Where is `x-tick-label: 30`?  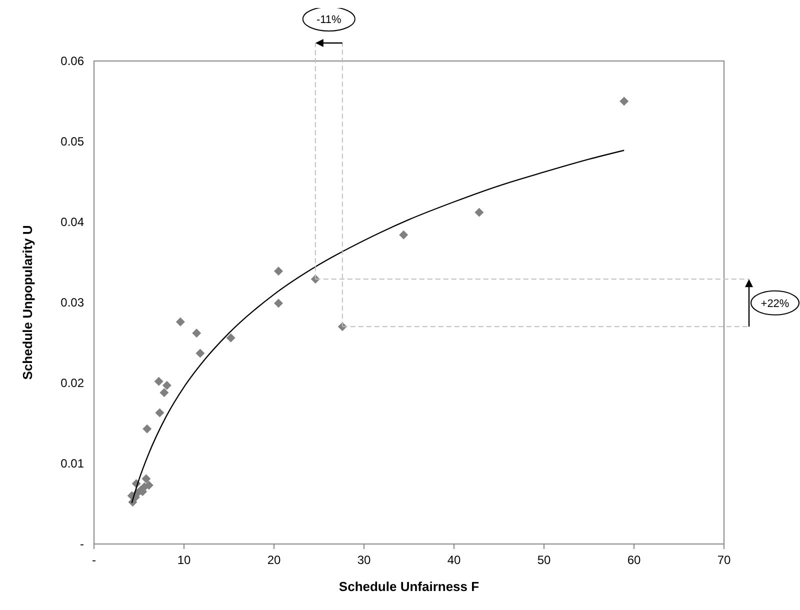
x-tick-label: 30 is located at coordinates (364, 560).